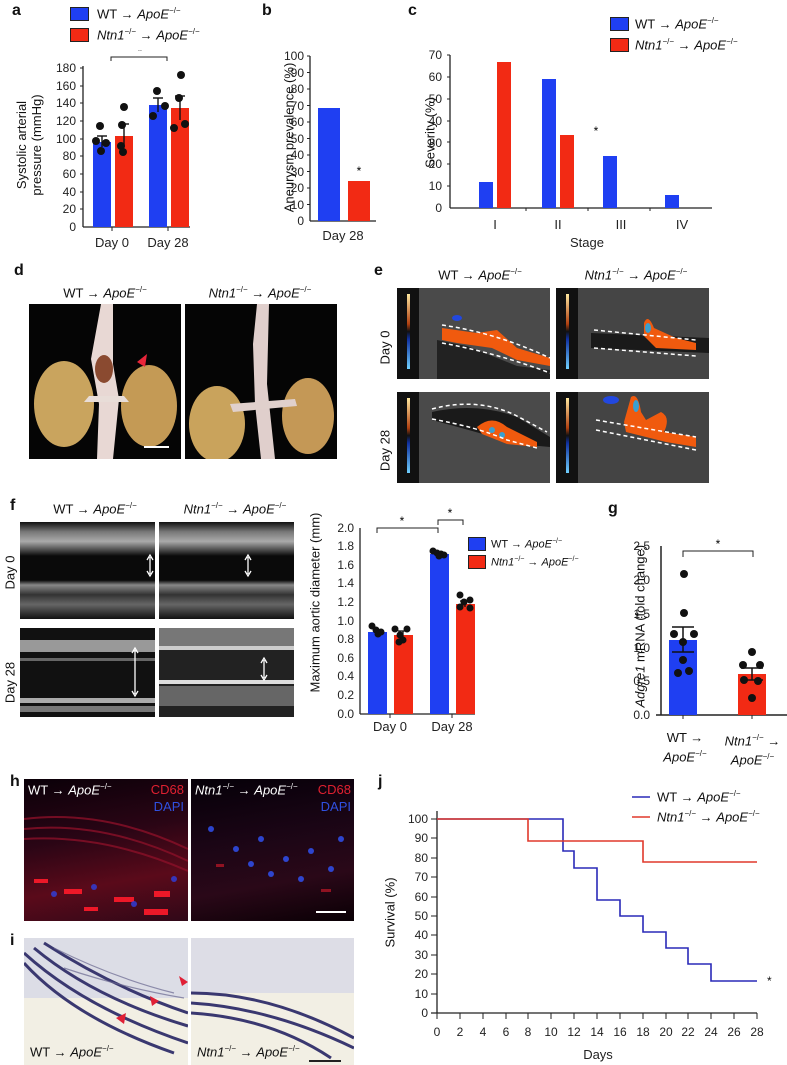  I want to click on bar-a-wt-day28, so click(158, 166).